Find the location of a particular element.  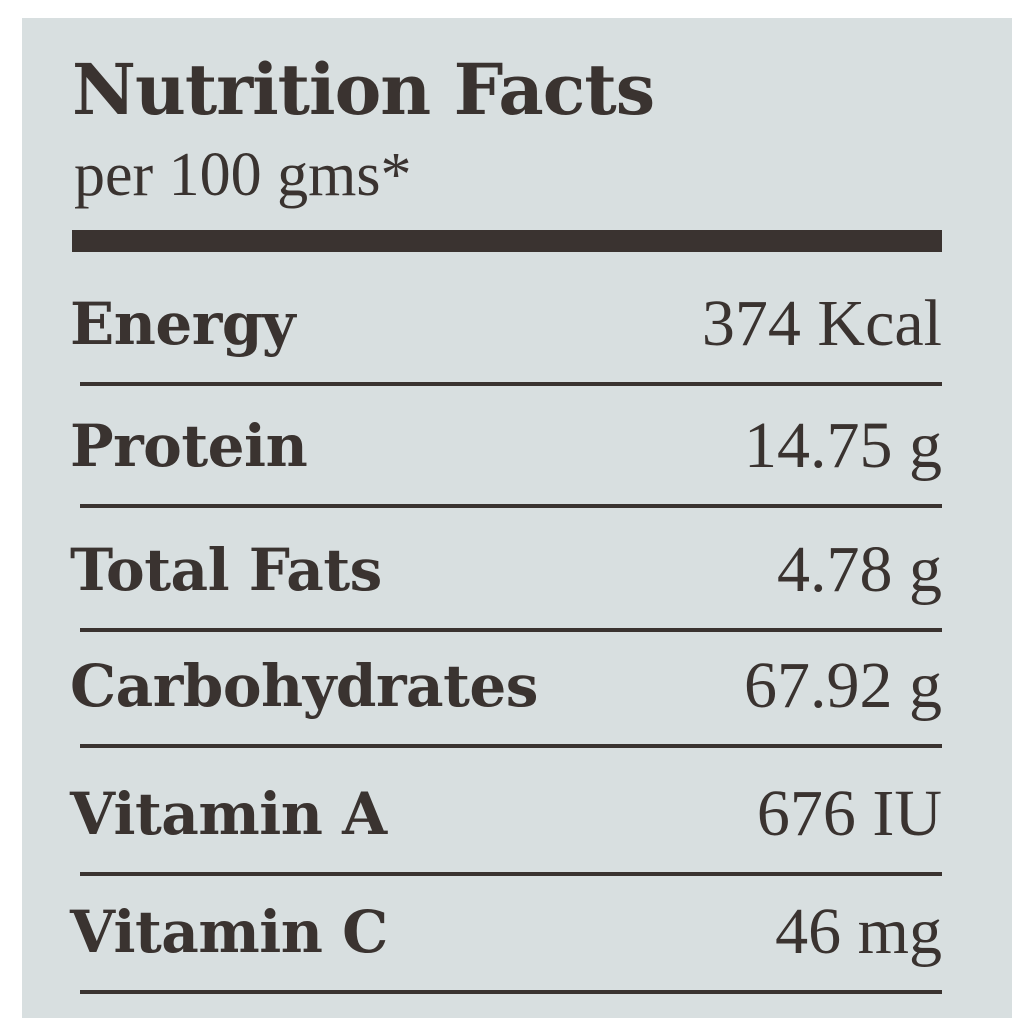

nutrient-row-protein: Protein 14.75 g is located at coordinates (506, 449).